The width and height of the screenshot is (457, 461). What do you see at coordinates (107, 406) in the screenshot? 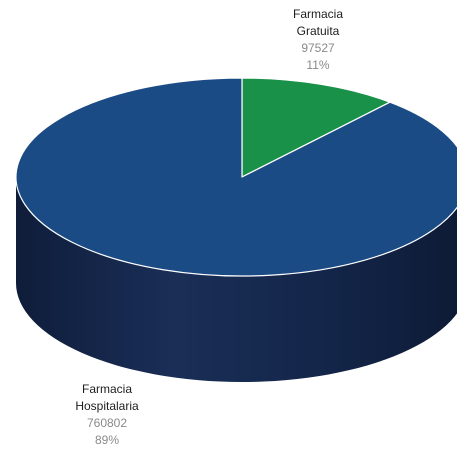
I see `slice-label-name-line2: Hospitalaria` at bounding box center [107, 406].